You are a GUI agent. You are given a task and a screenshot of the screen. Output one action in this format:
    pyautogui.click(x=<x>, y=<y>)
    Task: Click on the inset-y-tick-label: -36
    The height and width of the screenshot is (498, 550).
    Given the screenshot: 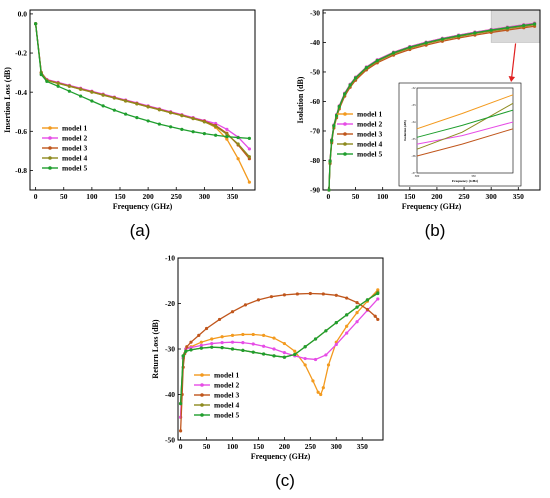 What is the action you would take?
    pyautogui.click(x=414, y=156)
    